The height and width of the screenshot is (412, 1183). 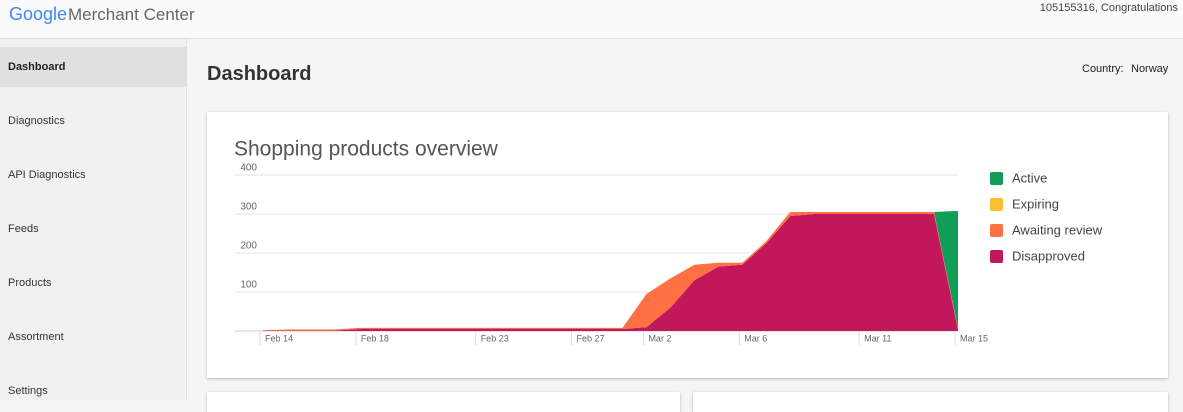 What do you see at coordinates (659, 338) in the screenshot?
I see `x-tick-label: Mar 2` at bounding box center [659, 338].